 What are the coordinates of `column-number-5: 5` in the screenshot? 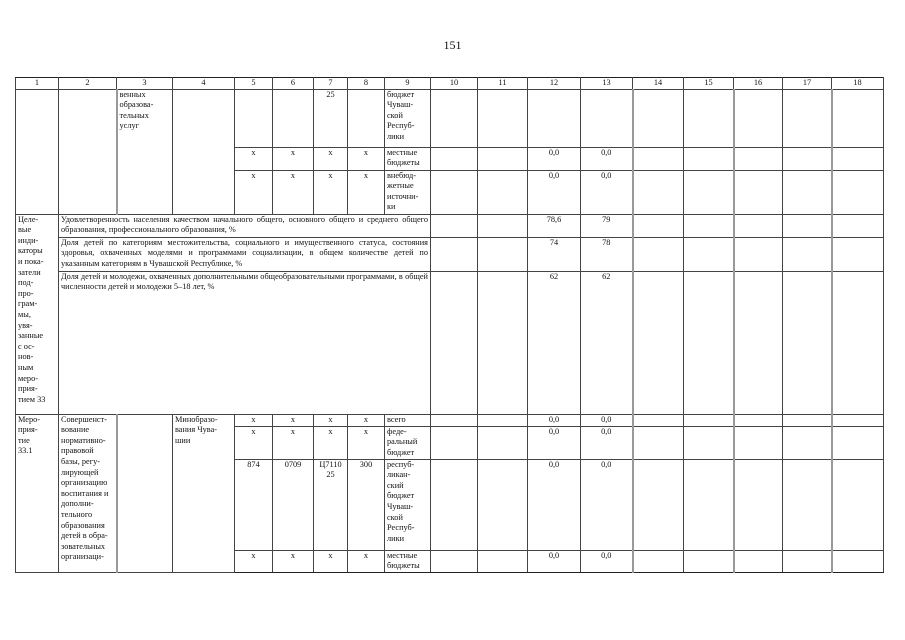 It's located at (253, 83).